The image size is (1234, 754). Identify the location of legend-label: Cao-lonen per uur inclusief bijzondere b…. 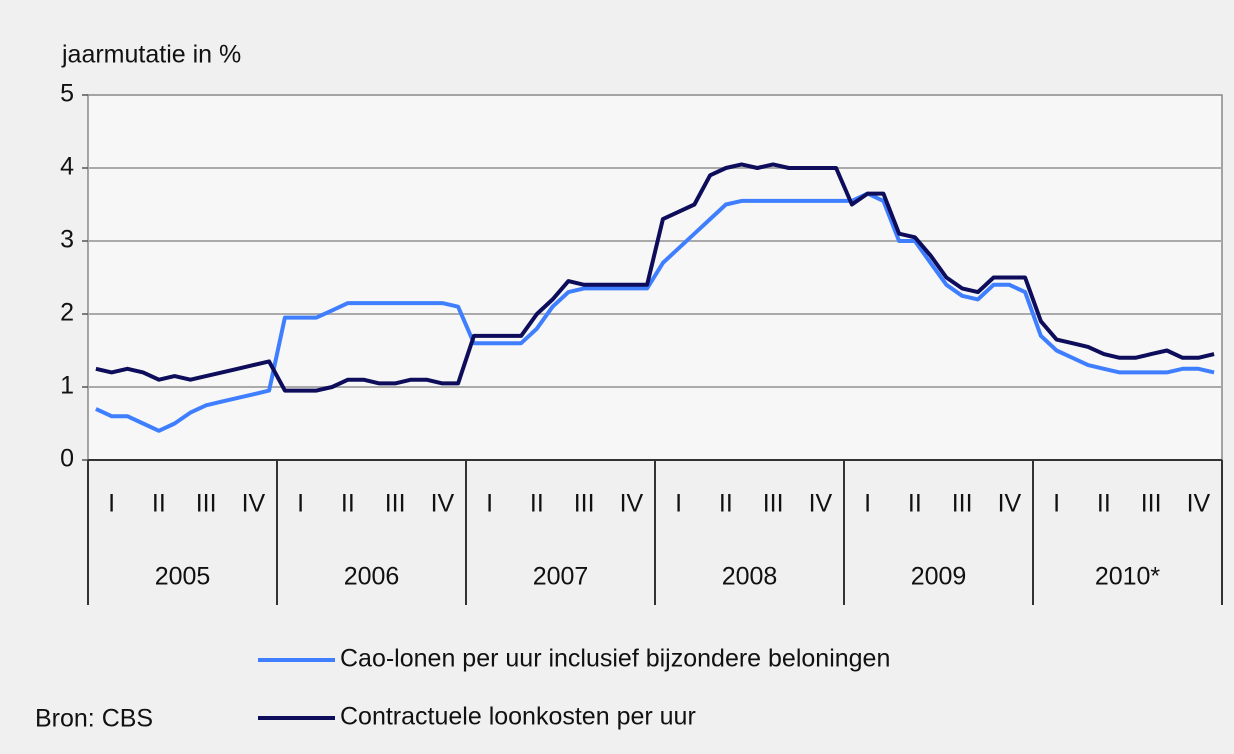
(615, 659).